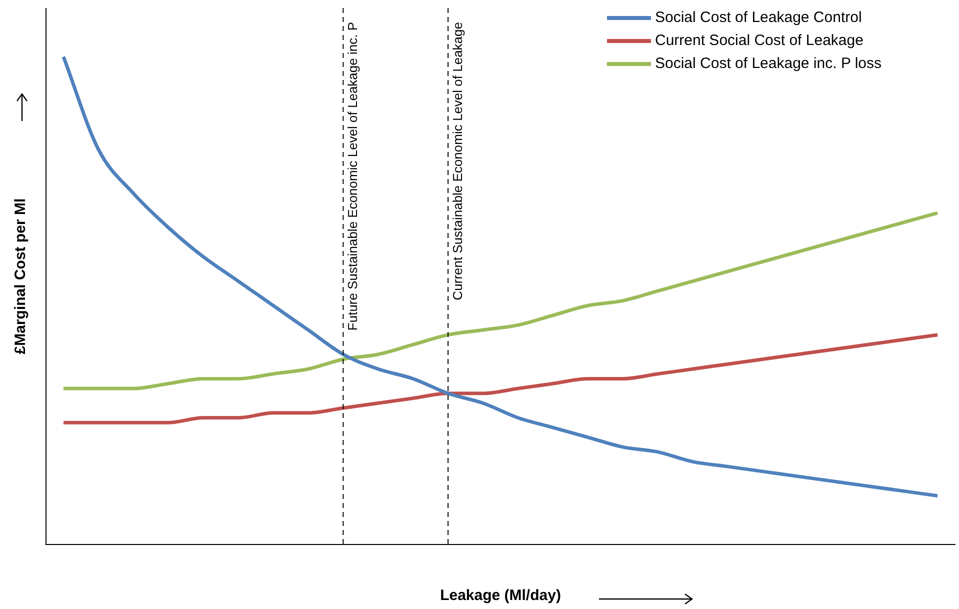  I want to click on x-axis-title: Leakage (Ml/day), so click(500, 595).